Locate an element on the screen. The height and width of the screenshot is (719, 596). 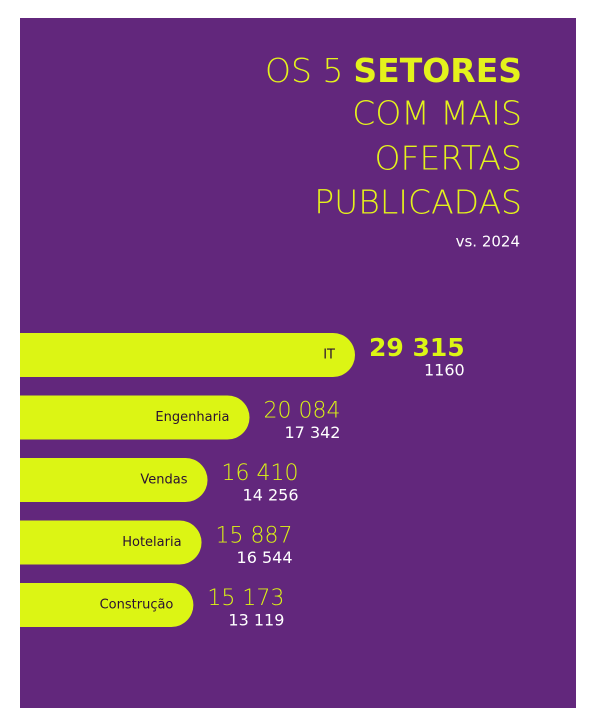
chart-title: OS 5 SETORES is located at coordinates (393, 70).